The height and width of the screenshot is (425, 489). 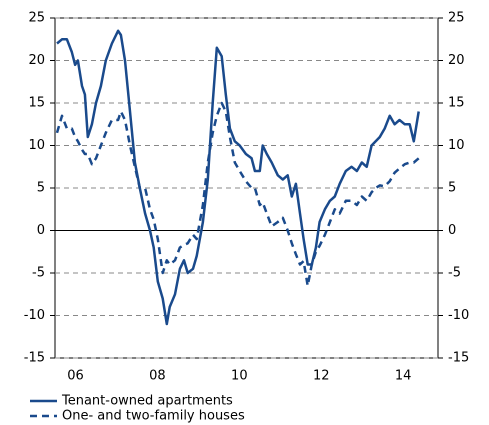 What do you see at coordinates (153, 416) in the screenshot?
I see `legend-label: One- and two-family houses` at bounding box center [153, 416].